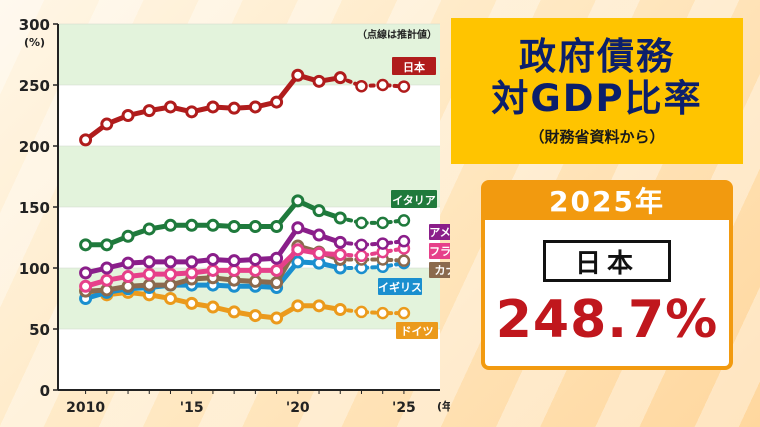 The image size is (760, 427). I want to click on y-tick-label-250: 250, so click(34, 86).